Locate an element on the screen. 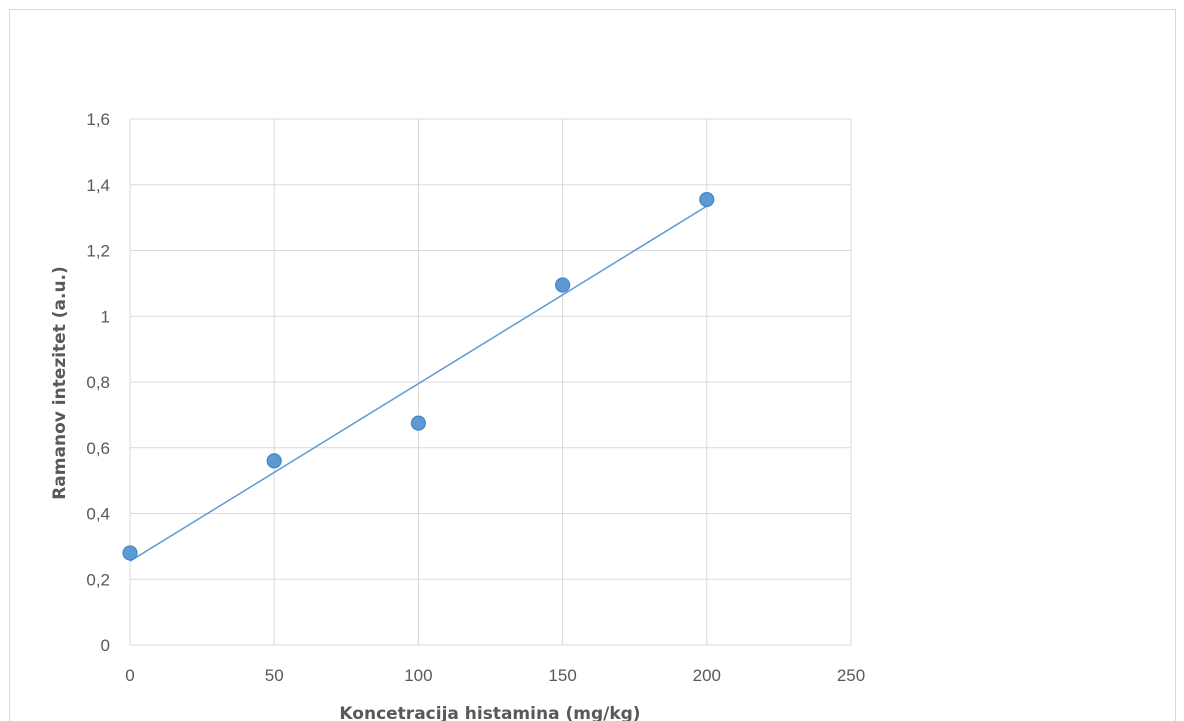 Image resolution: width=1184 pixels, height=721 pixels. x-tick-label-5: 250 is located at coordinates (851, 675).